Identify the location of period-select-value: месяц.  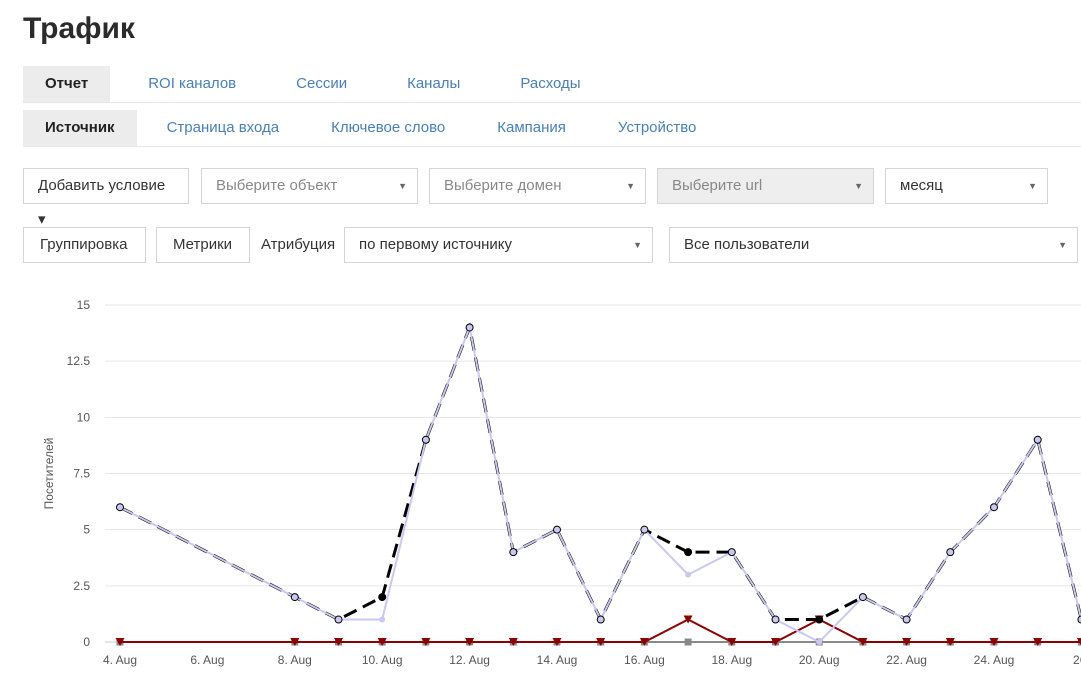
(921, 185).